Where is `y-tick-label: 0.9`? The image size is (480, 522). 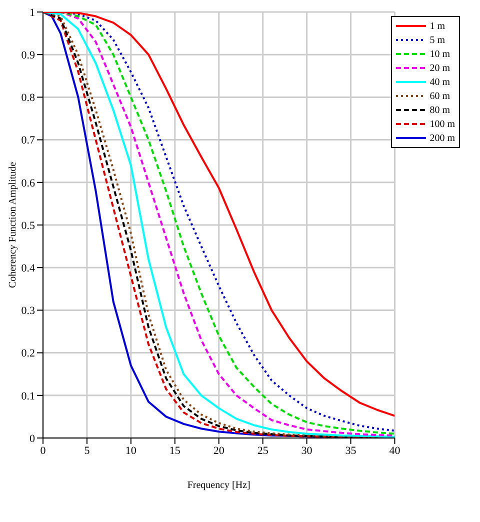
y-tick-label: 0.9 is located at coordinates (28, 56).